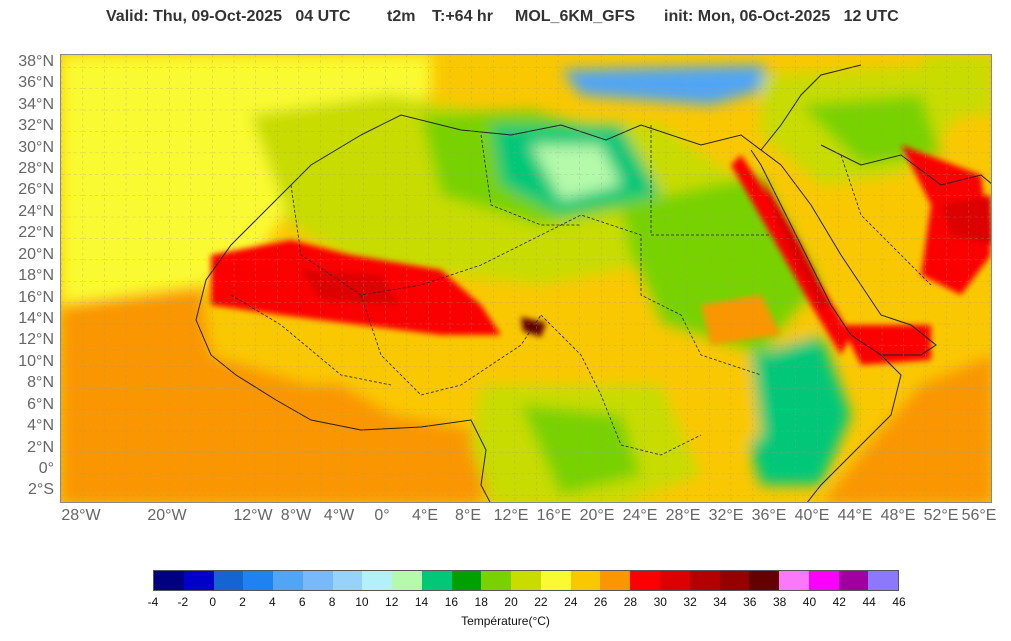 The height and width of the screenshot is (641, 1011). I want to click on colorbar-tick-label: 42, so click(839, 602).